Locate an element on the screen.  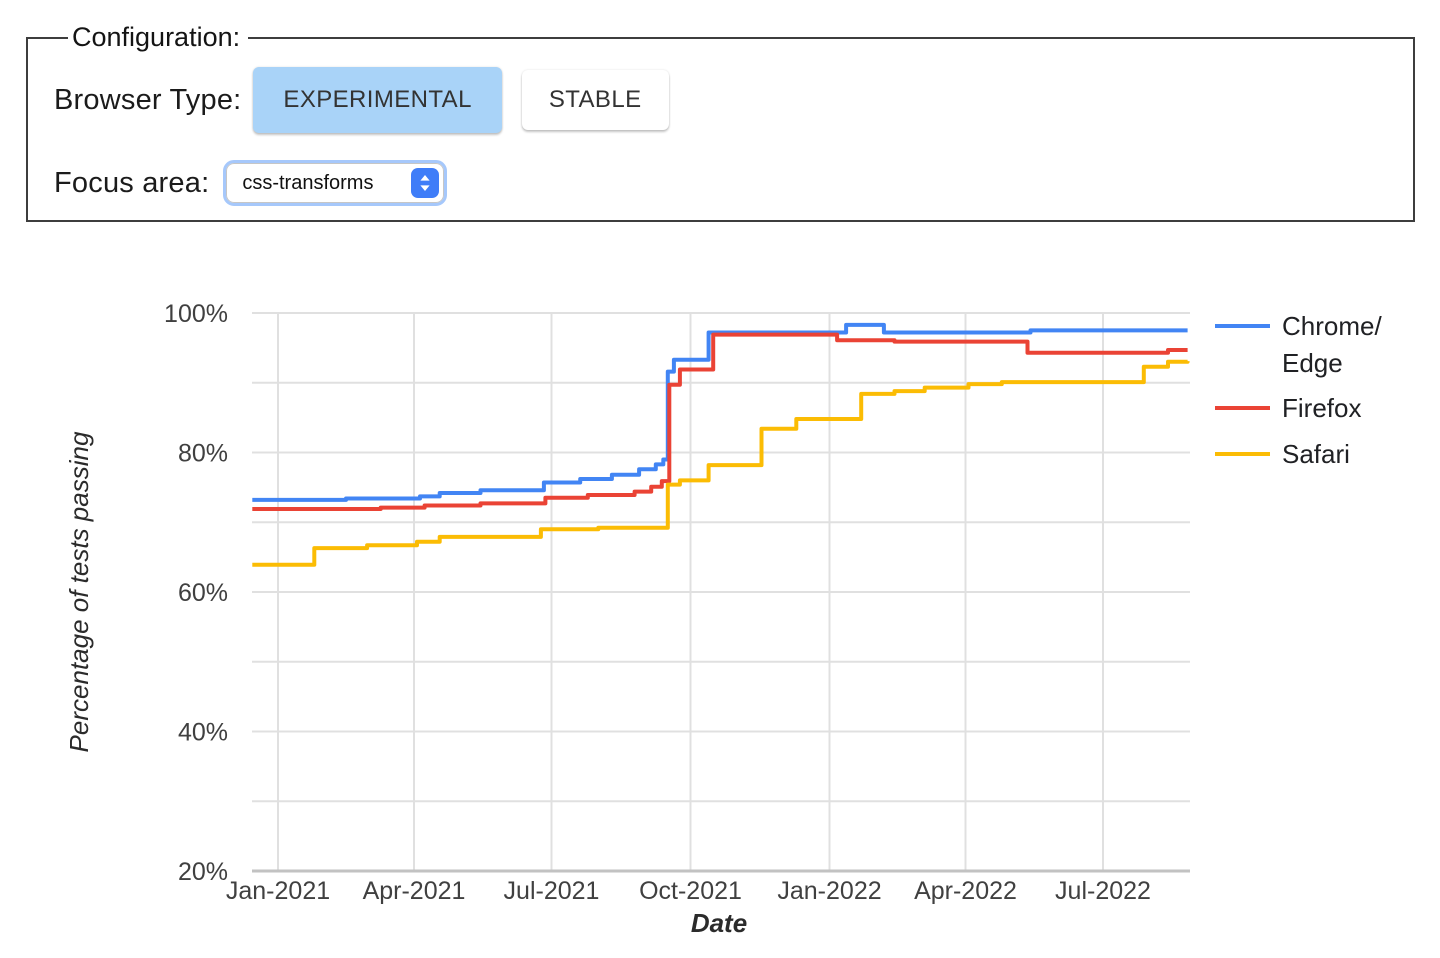
legend-label: Safari is located at coordinates (1316, 454).